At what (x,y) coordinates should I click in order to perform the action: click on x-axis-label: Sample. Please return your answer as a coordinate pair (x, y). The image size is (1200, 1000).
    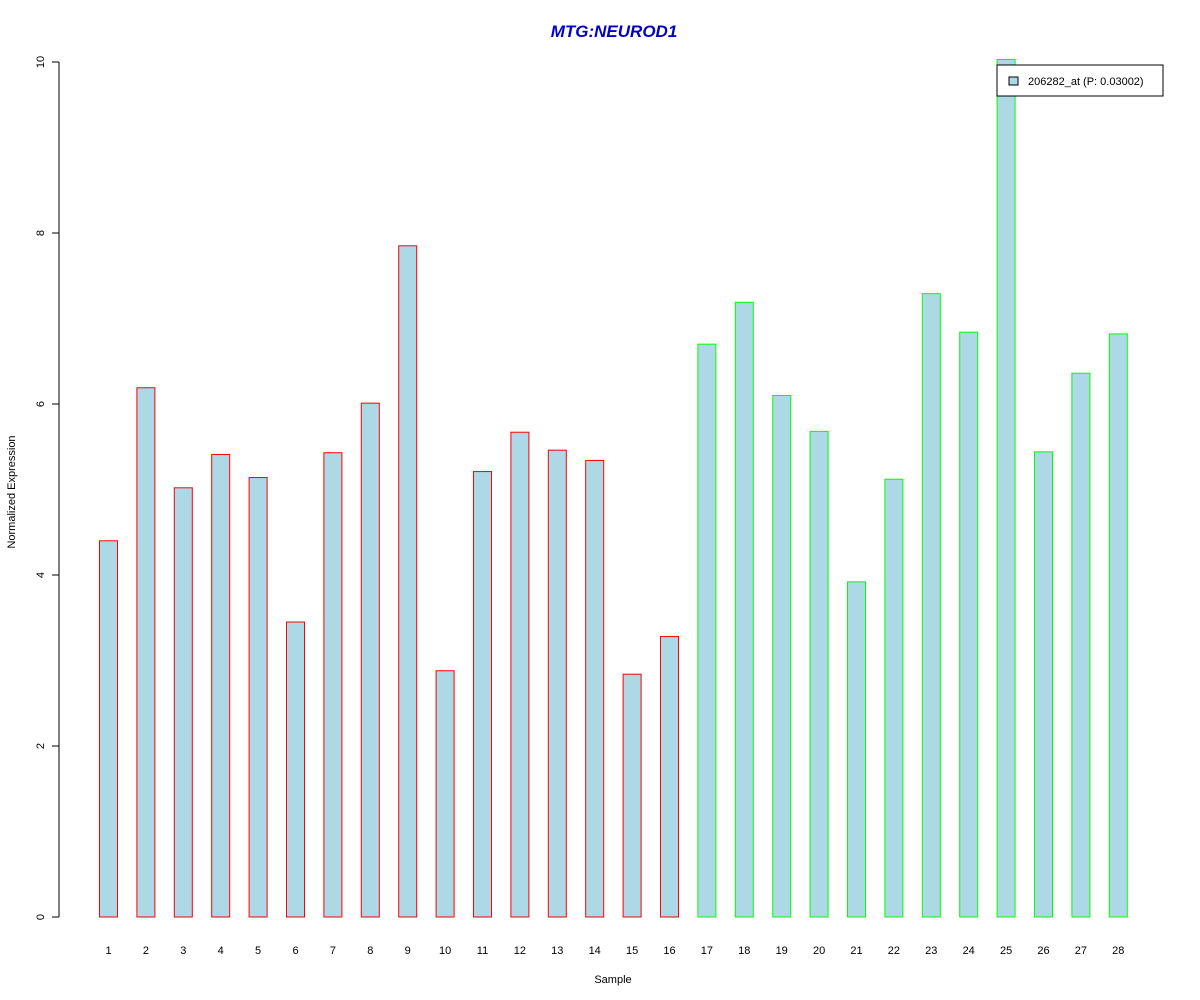
    Looking at the image, I should click on (612, 980).